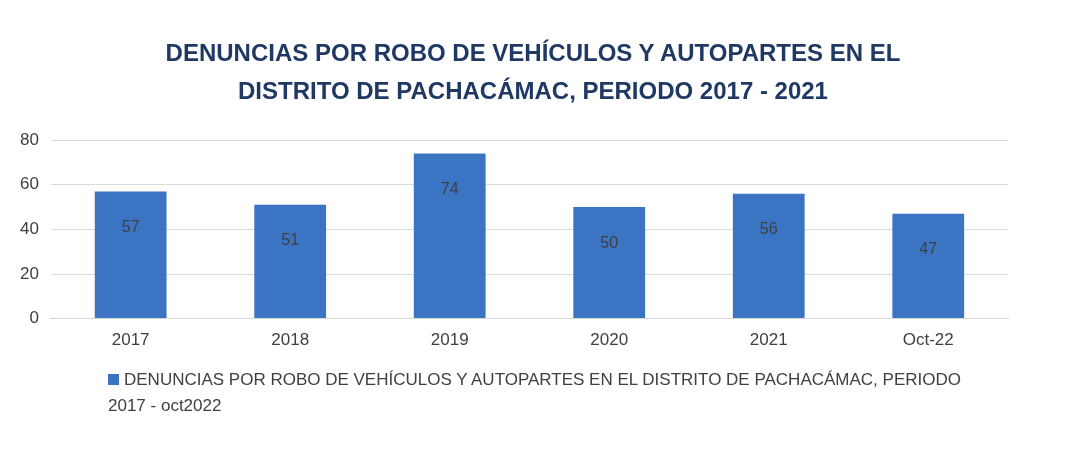 The height and width of the screenshot is (464, 1066). Describe the element at coordinates (534, 392) in the screenshot. I see `legend-label: DENUNCIAS POR ROBO DE VEHÍCULOS Y AUTOPARTES EN EL DISTRITO DE PACHACÁMAC, PERIODO 2017 - oct2022` at that location.